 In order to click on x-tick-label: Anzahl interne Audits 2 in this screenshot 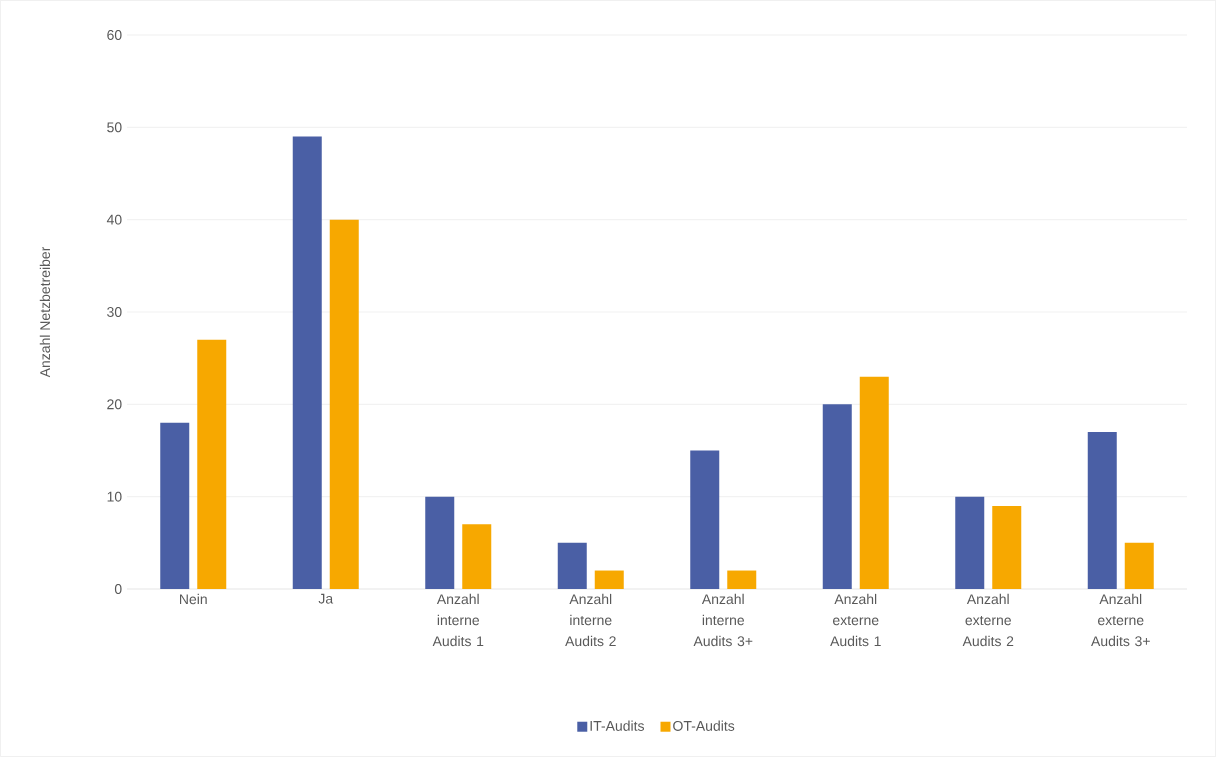, I will do `click(590, 620)`.